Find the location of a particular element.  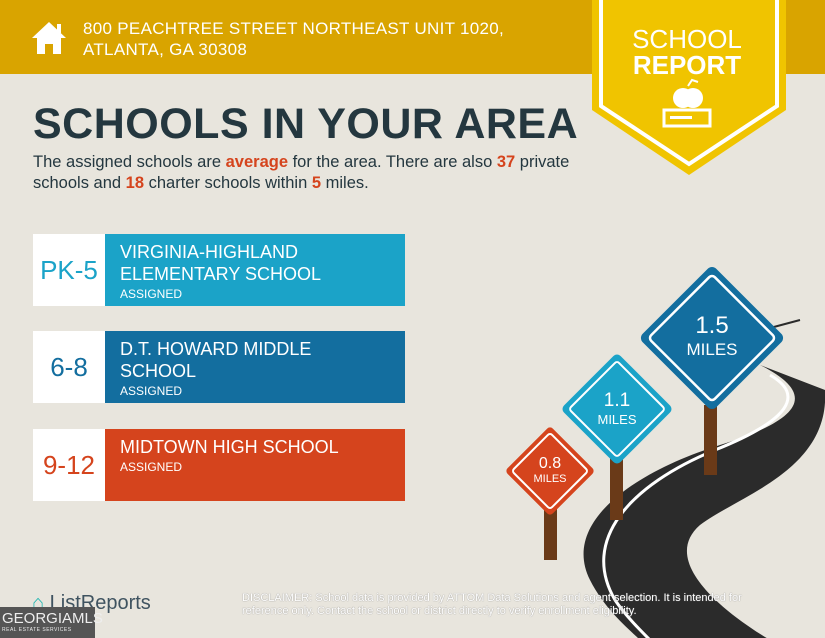

page-title: SCHOOLS IN YOUR AREA is located at coordinates (306, 124).